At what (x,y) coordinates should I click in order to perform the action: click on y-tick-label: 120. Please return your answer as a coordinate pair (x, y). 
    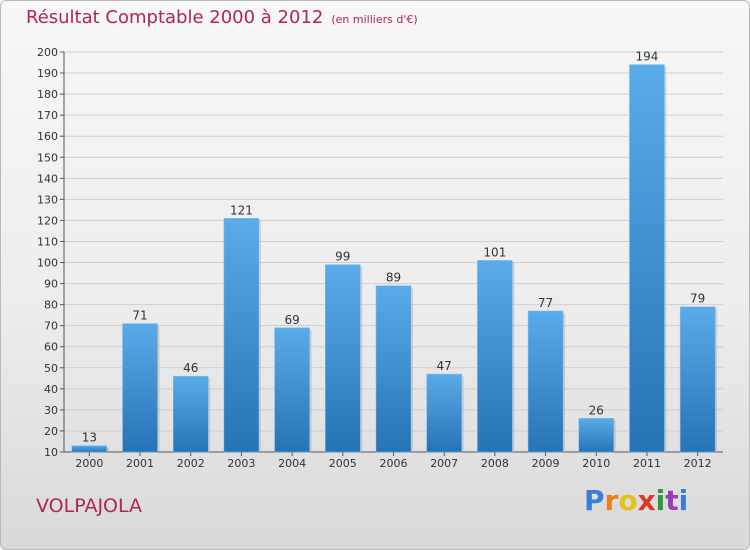
    Looking at the image, I should click on (47, 220).